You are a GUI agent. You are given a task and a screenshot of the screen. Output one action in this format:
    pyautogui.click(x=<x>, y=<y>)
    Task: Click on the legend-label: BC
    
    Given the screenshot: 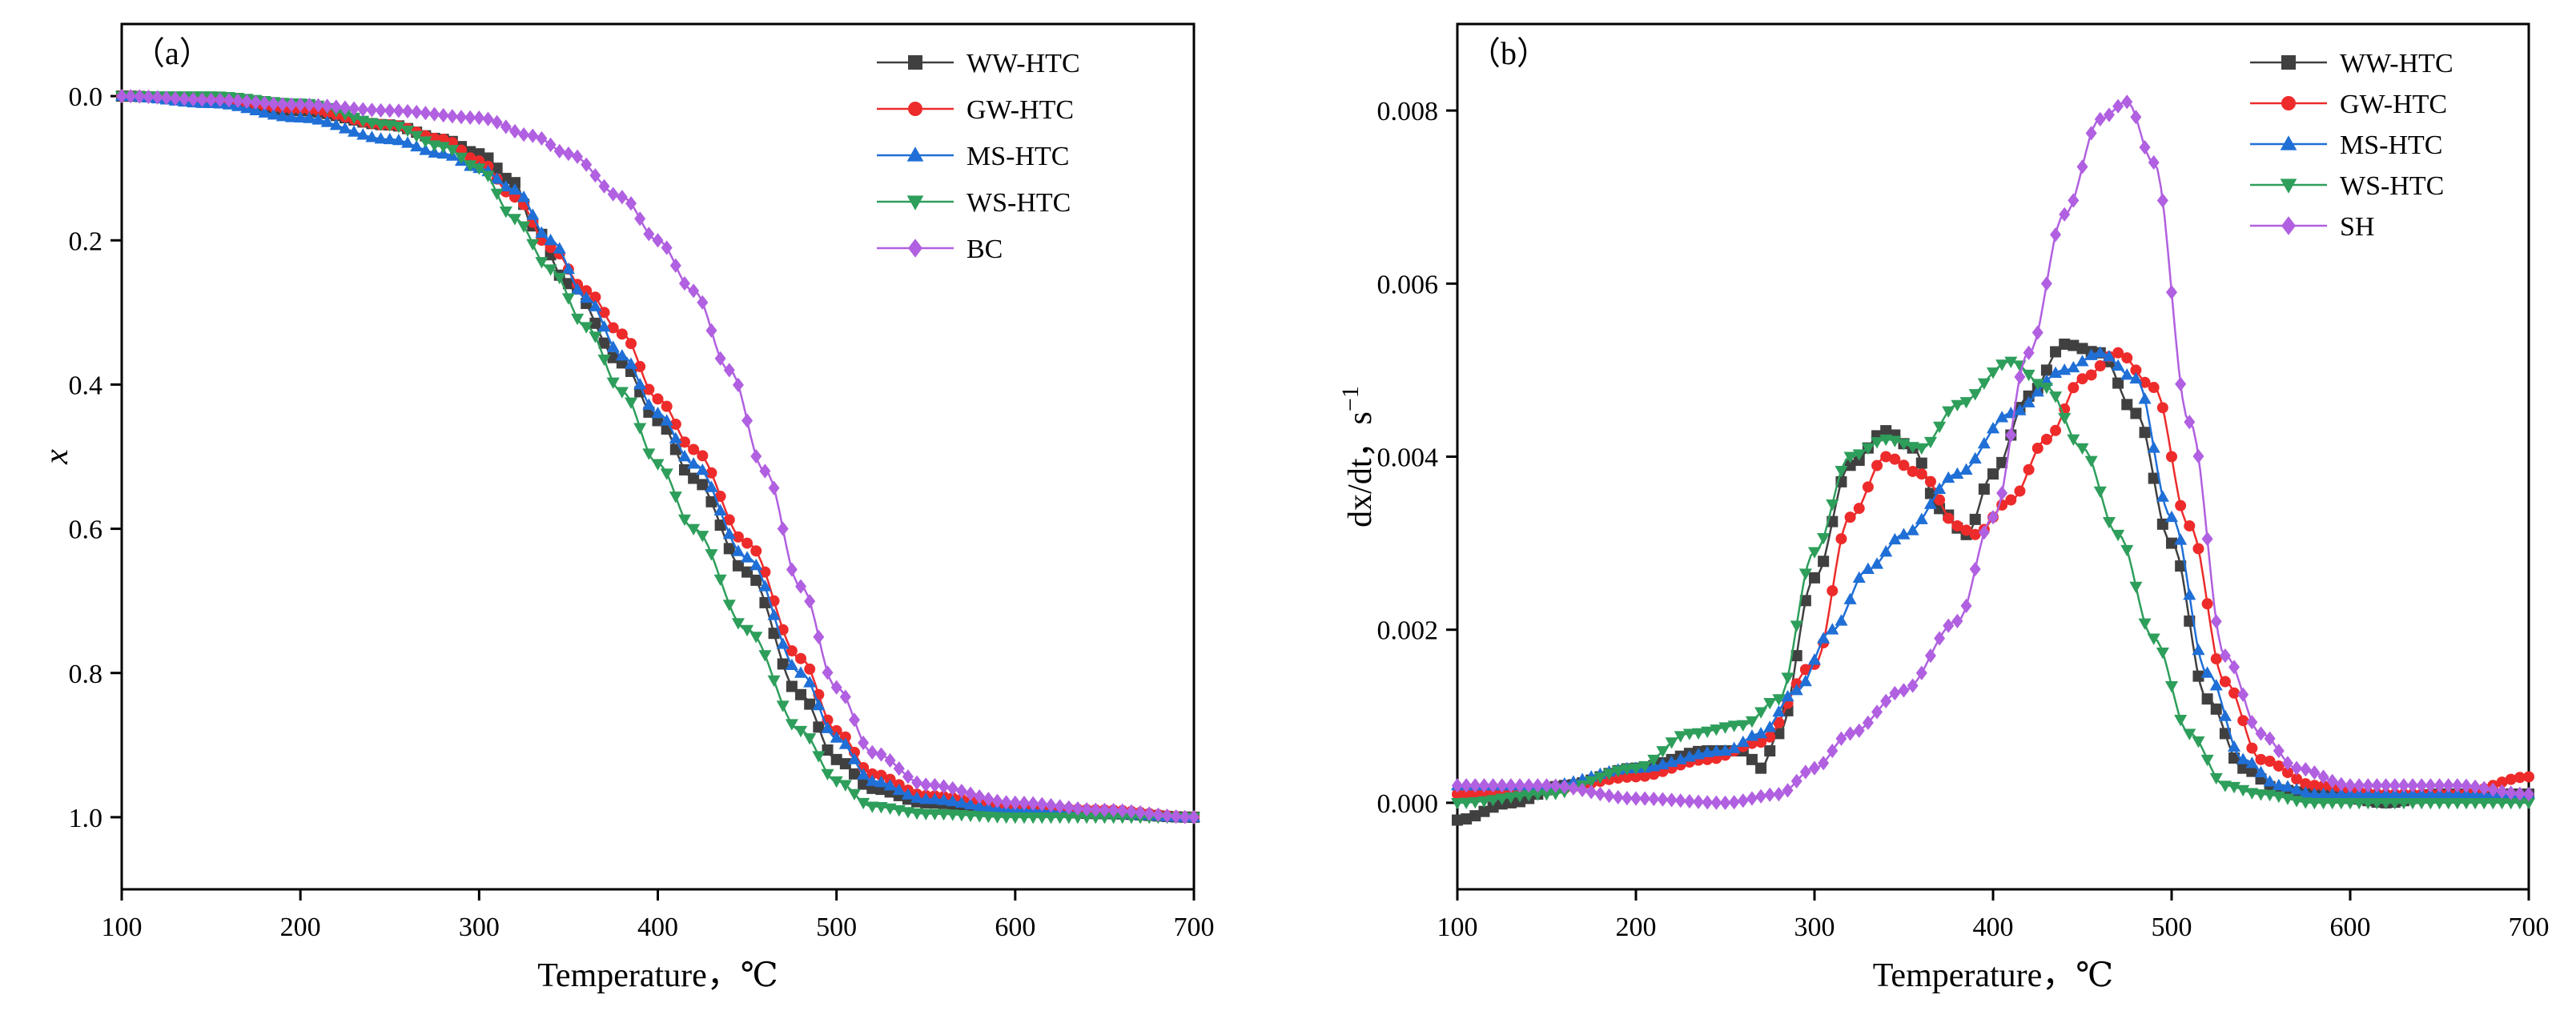 What is the action you would take?
    pyautogui.click(x=985, y=249)
    